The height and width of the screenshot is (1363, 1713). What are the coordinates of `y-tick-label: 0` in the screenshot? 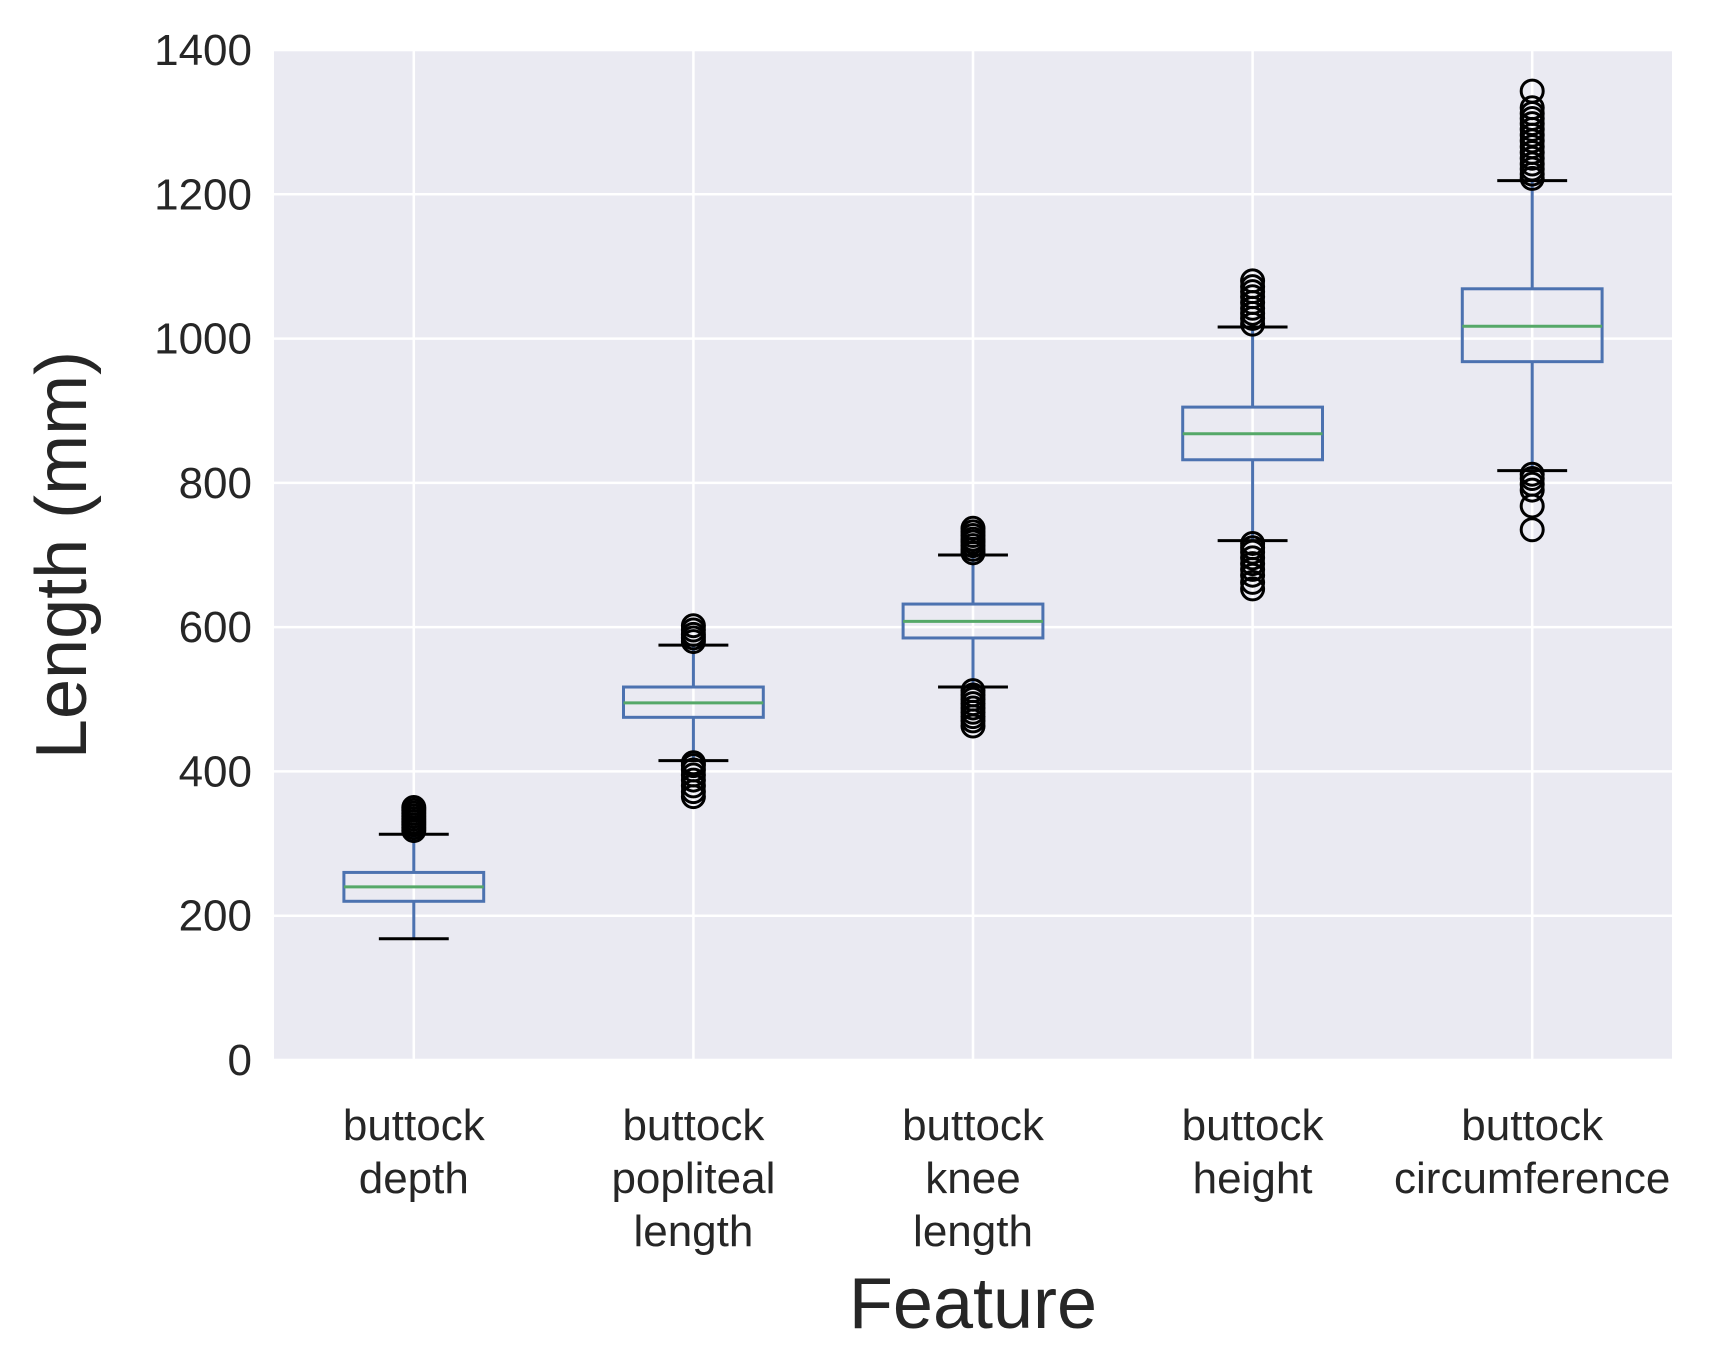 It's located at (240, 1060).